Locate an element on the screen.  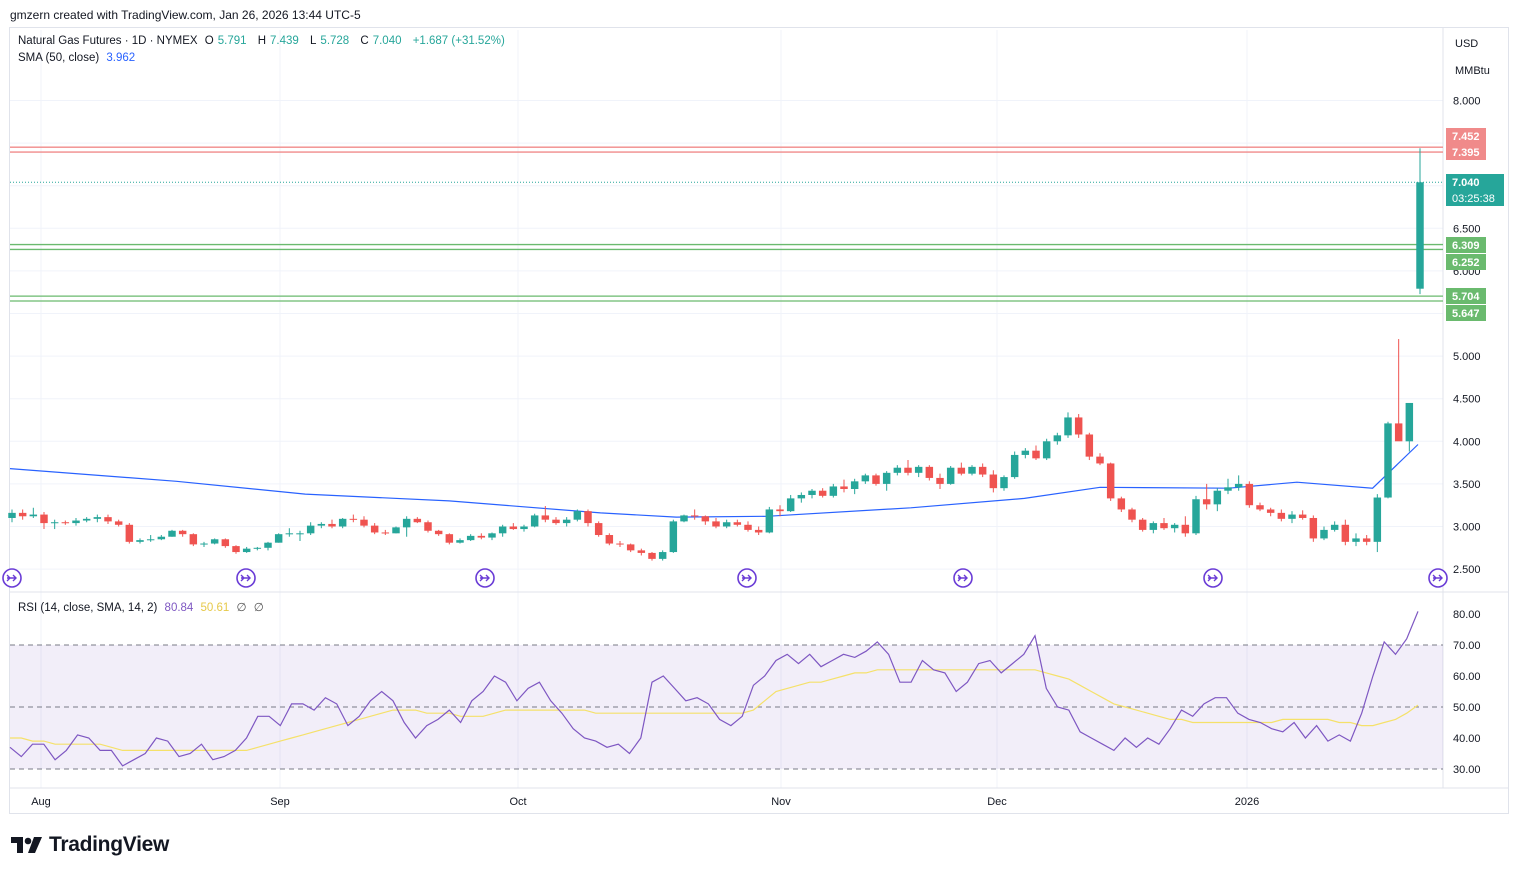
sma-legend: SMA (50, close) 3.962 is located at coordinates (78, 58).